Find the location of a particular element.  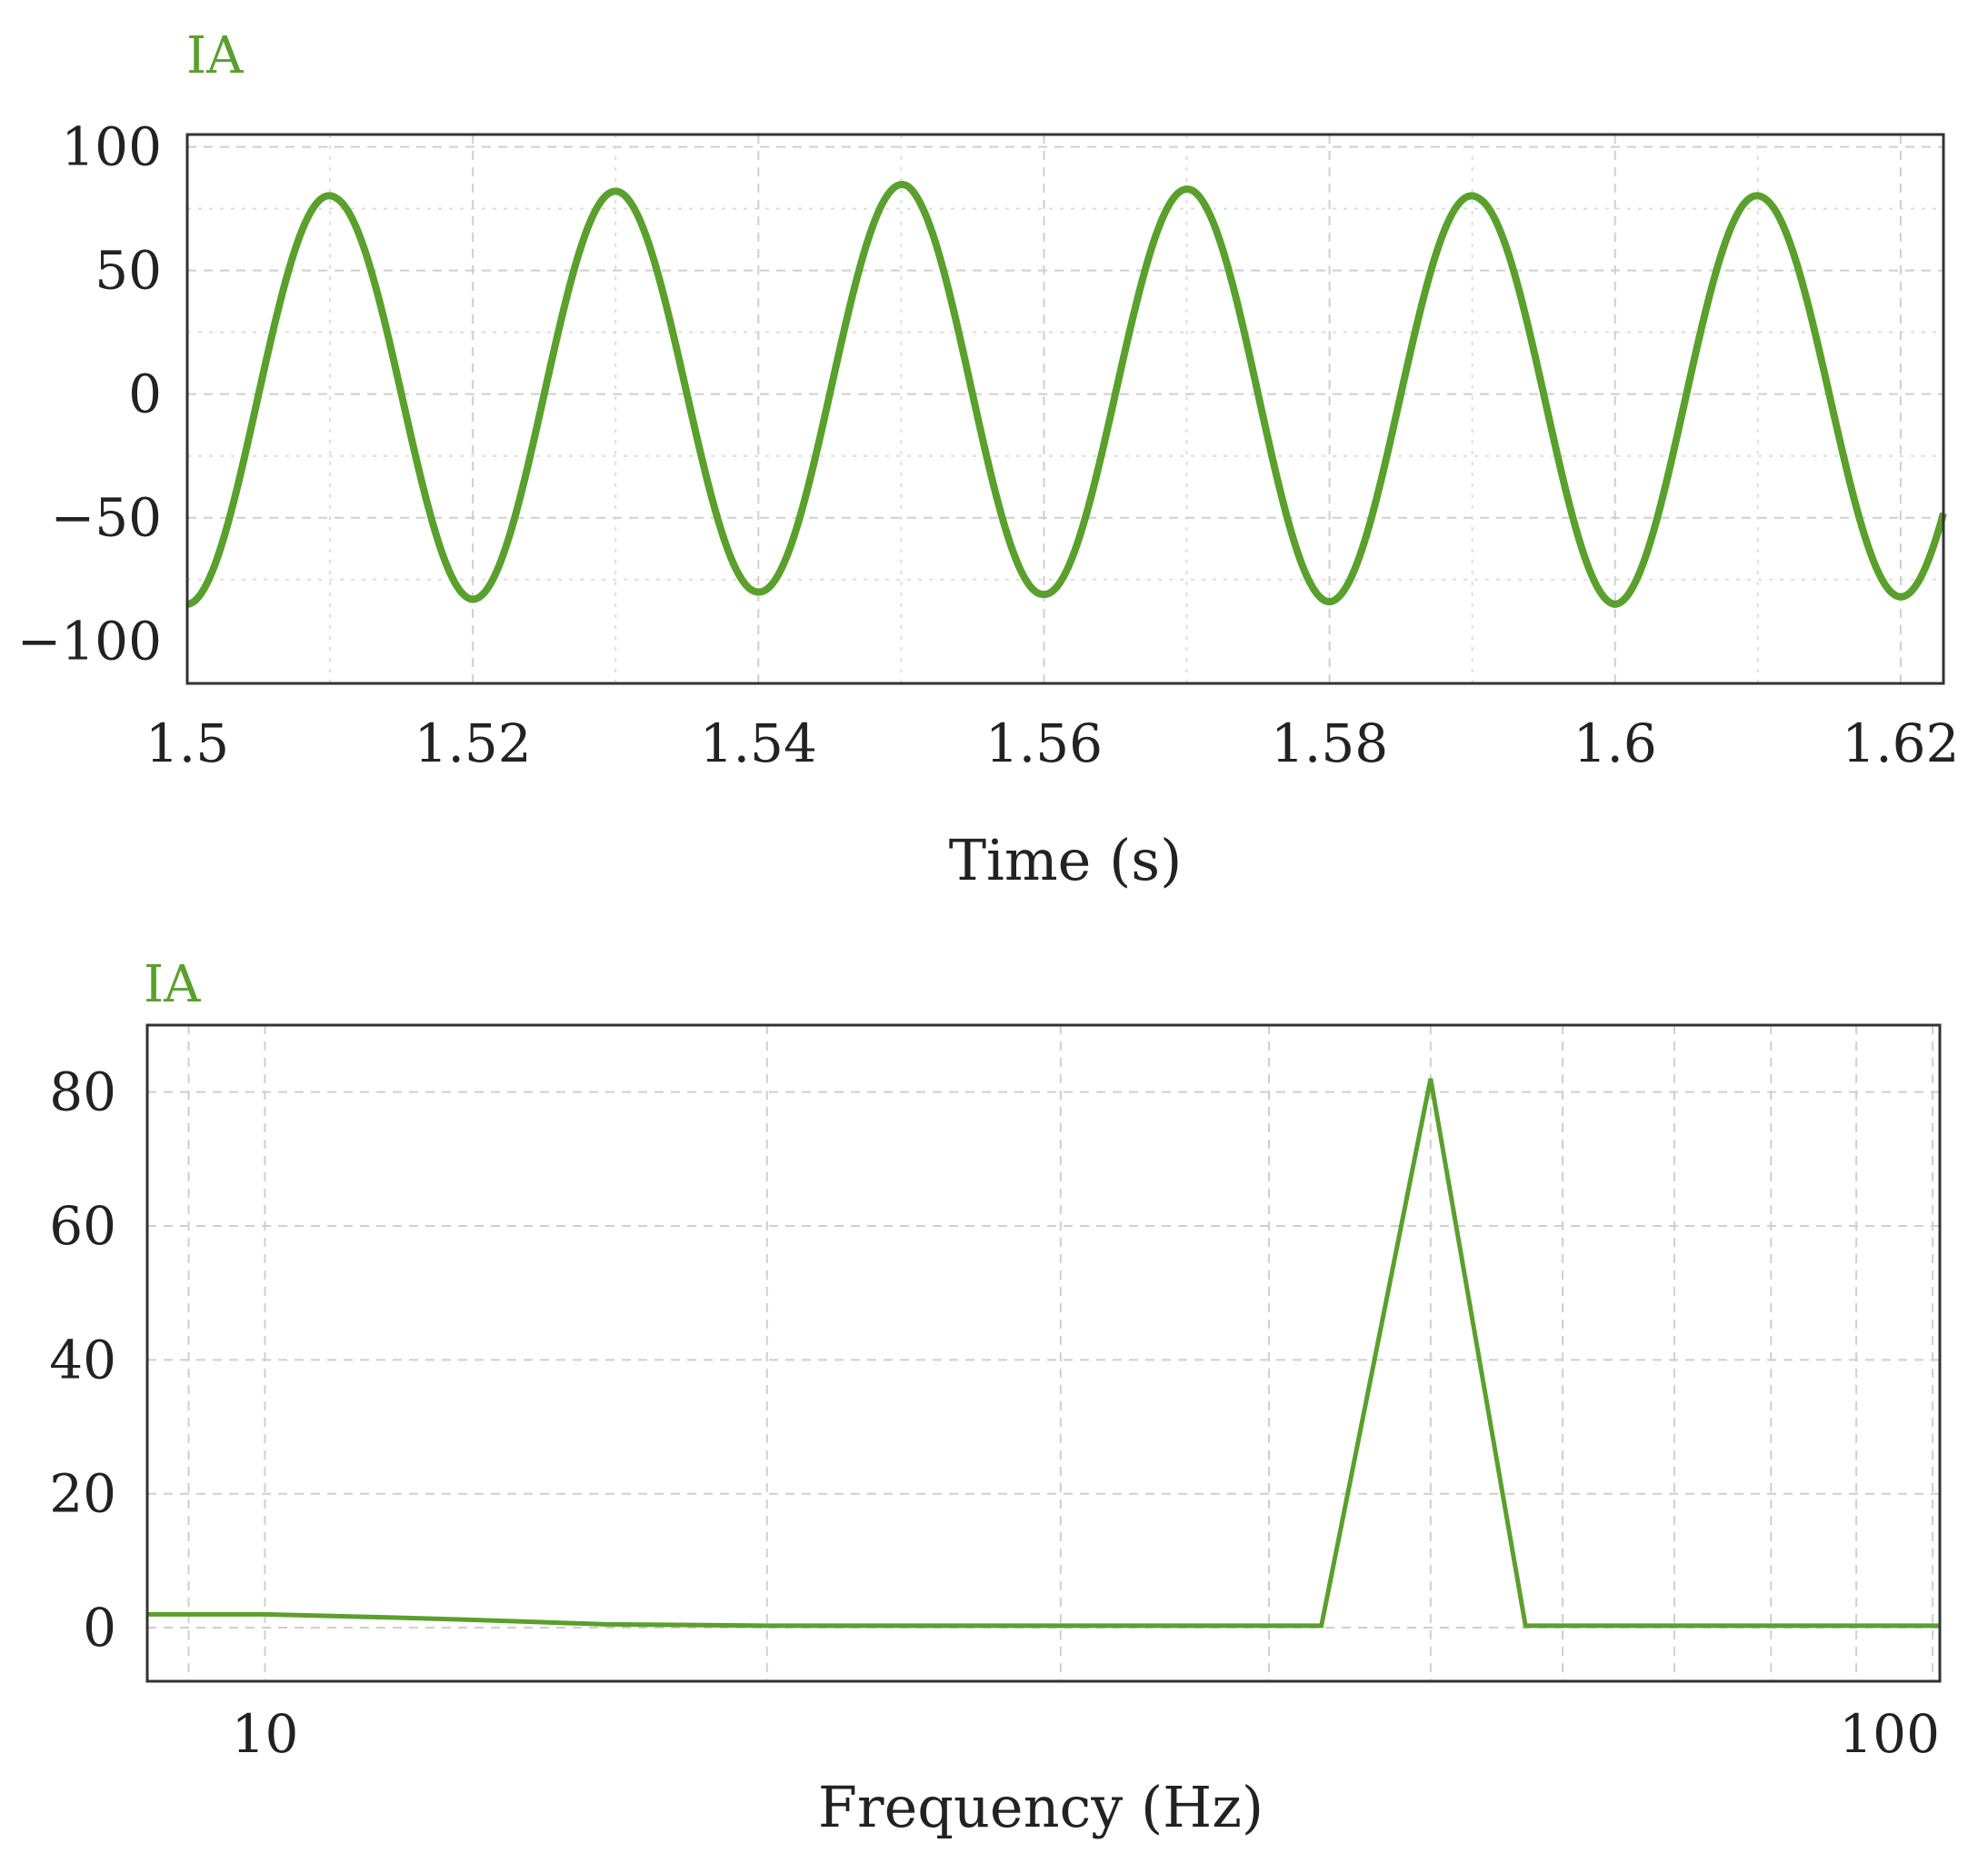

time-chart-y-ticks: 100 50 0 −50 −100 is located at coordinates (89, 394).